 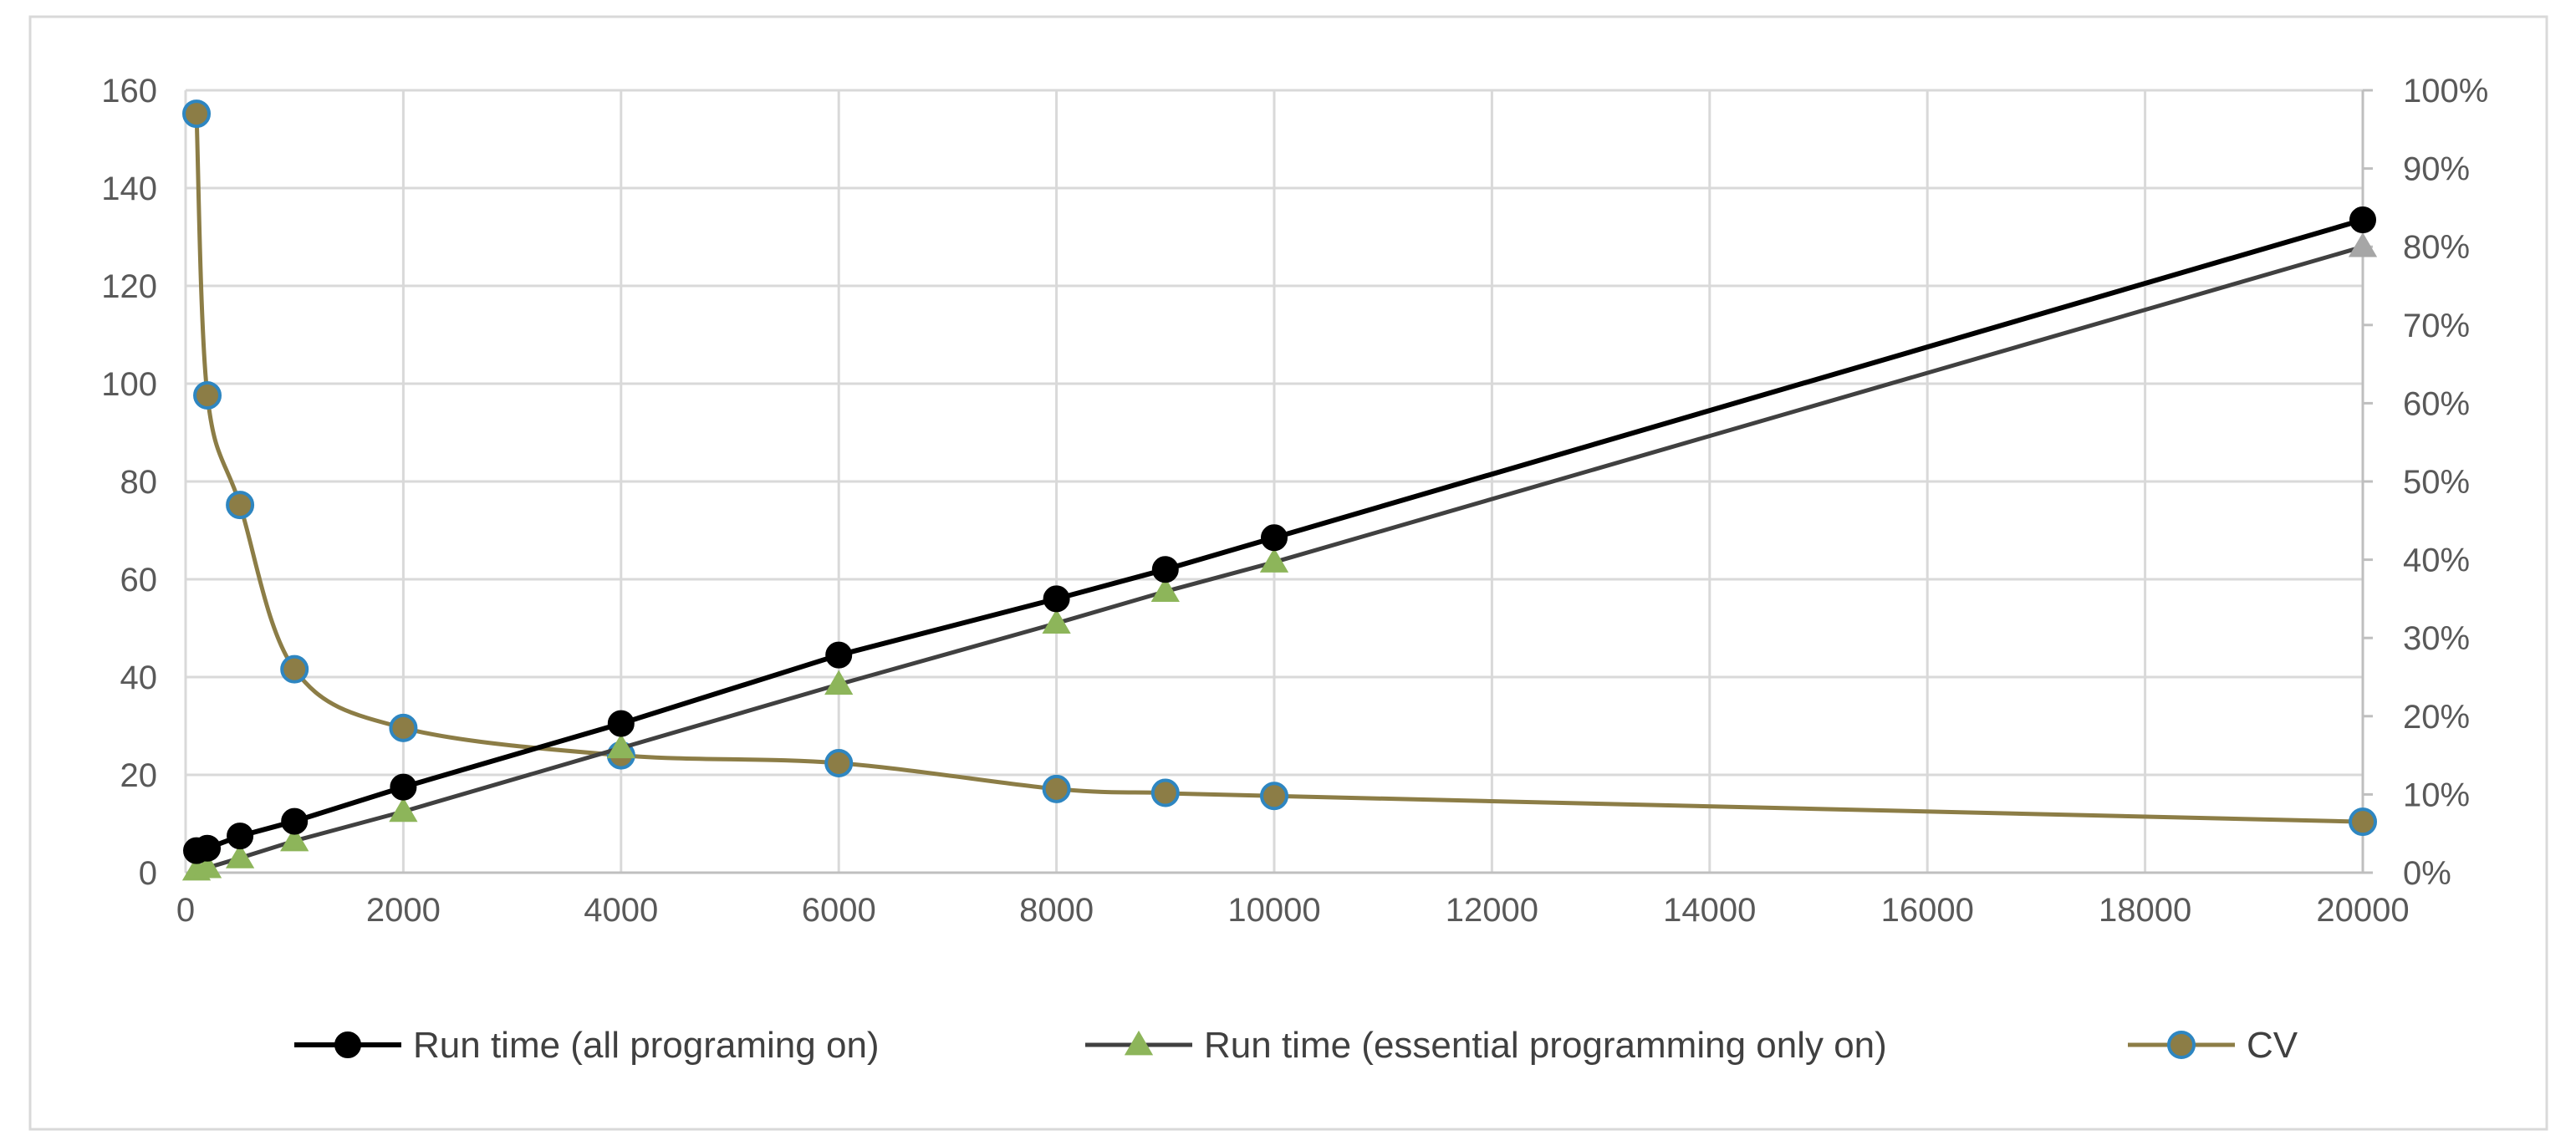 I want to click on x-tick-label: 20000, so click(x=2363, y=910).